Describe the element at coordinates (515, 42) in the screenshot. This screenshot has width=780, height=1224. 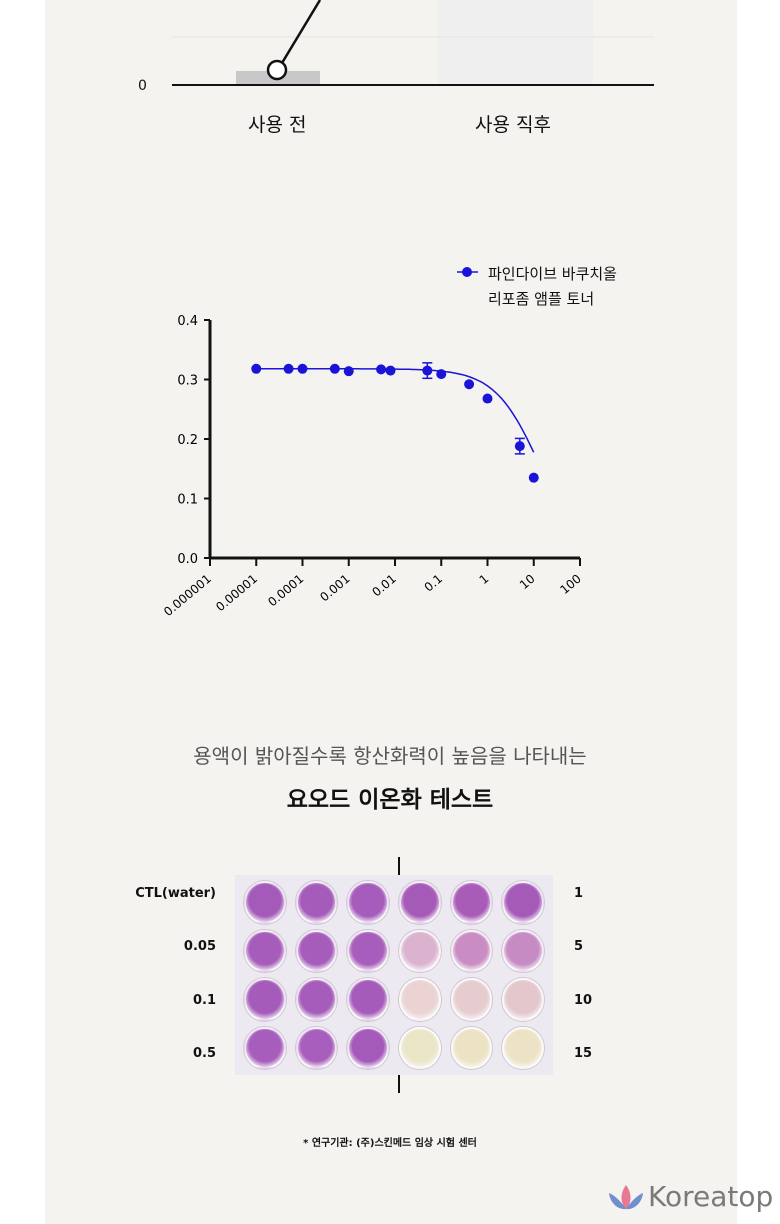
I see `after-bar` at that location.